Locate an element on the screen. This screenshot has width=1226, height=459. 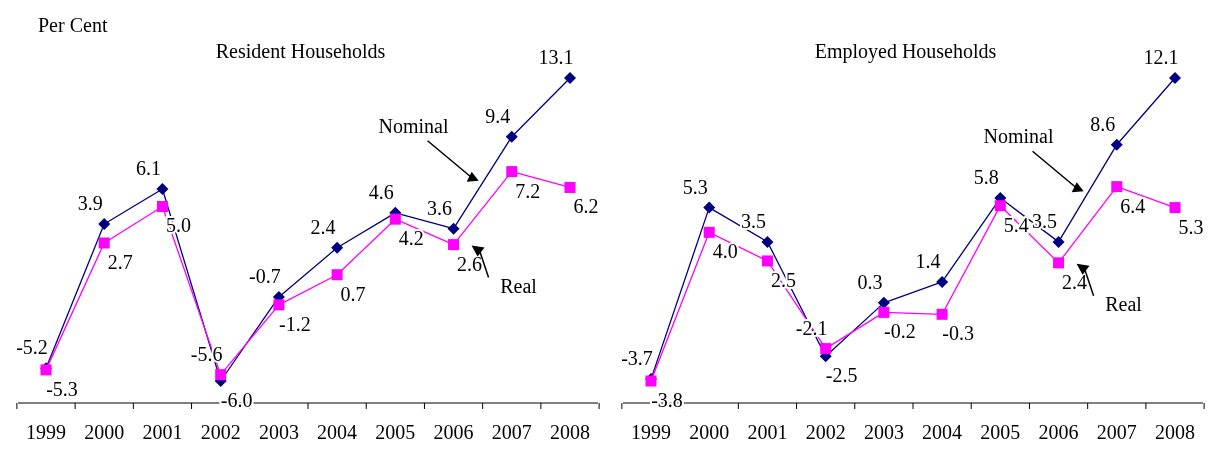
data-label: 1.4 is located at coordinates (928, 260).